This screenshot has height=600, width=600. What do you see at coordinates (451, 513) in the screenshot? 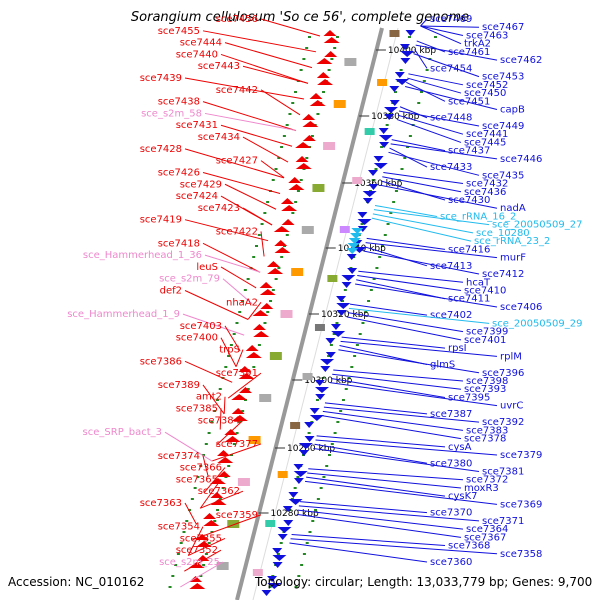
I see `gene-label: sce7370` at bounding box center [451, 513].